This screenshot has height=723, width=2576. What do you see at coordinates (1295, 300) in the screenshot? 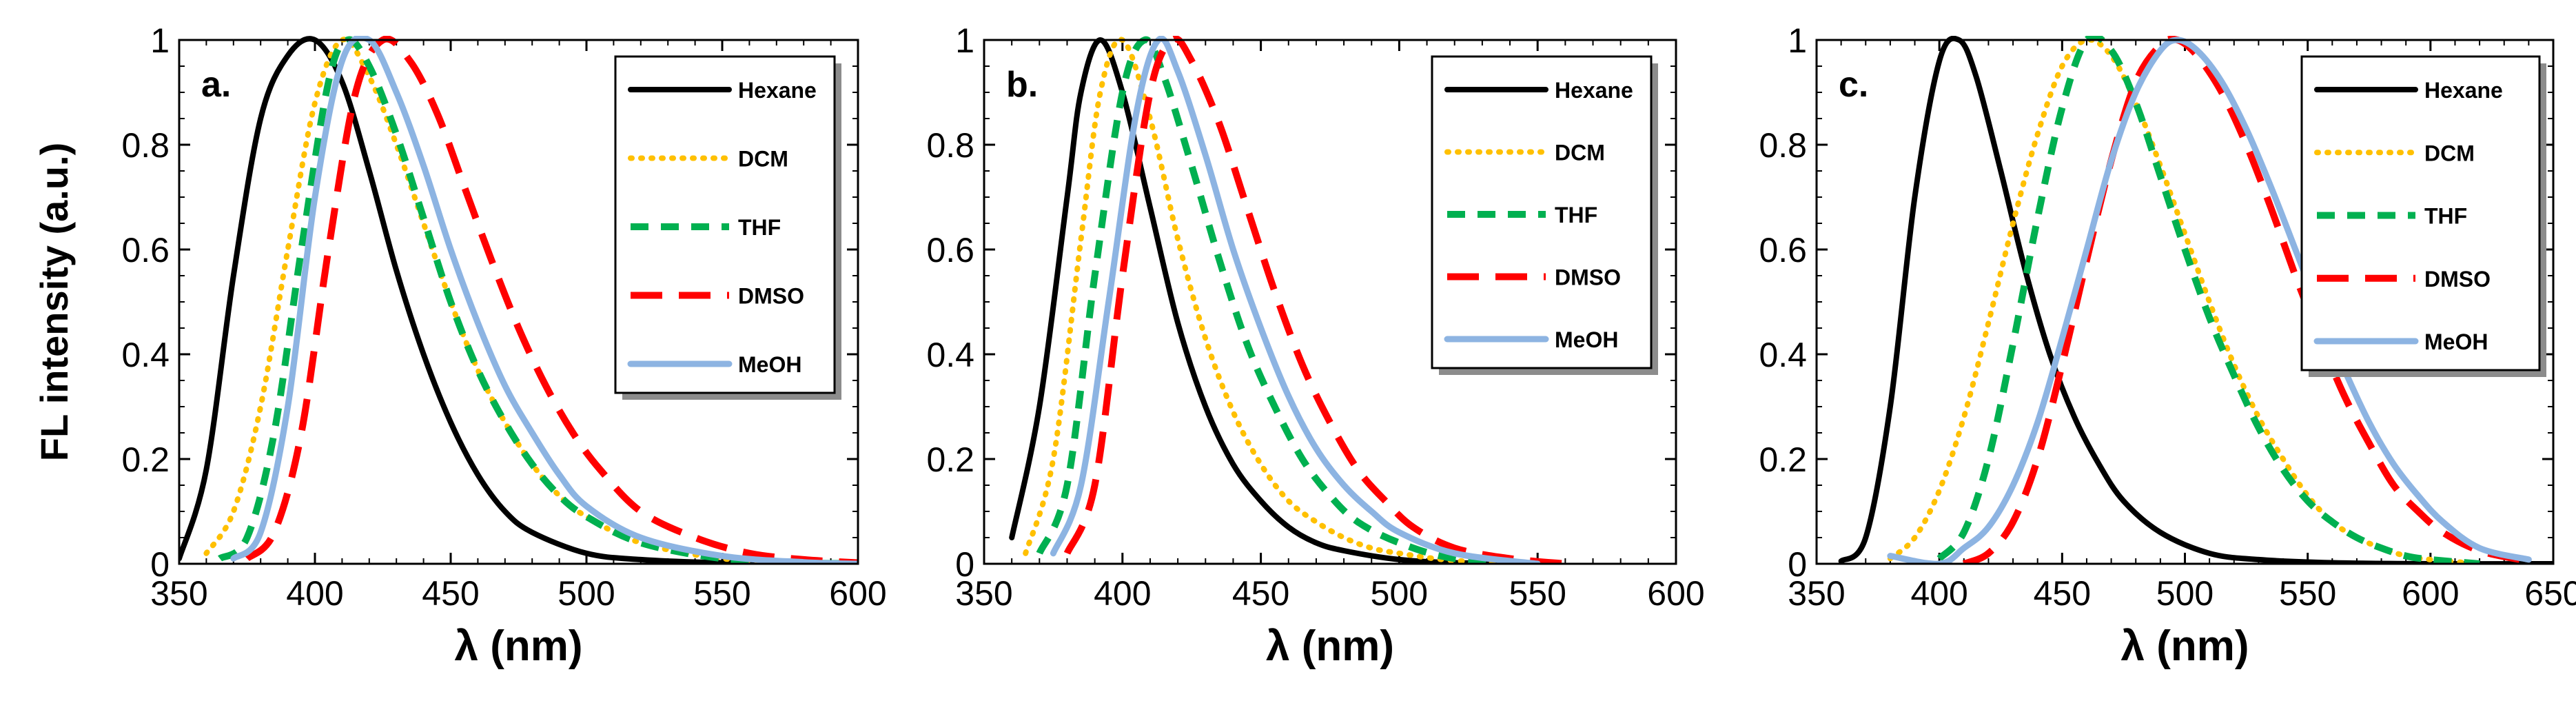
I see `series-line-meoh` at bounding box center [1295, 300].